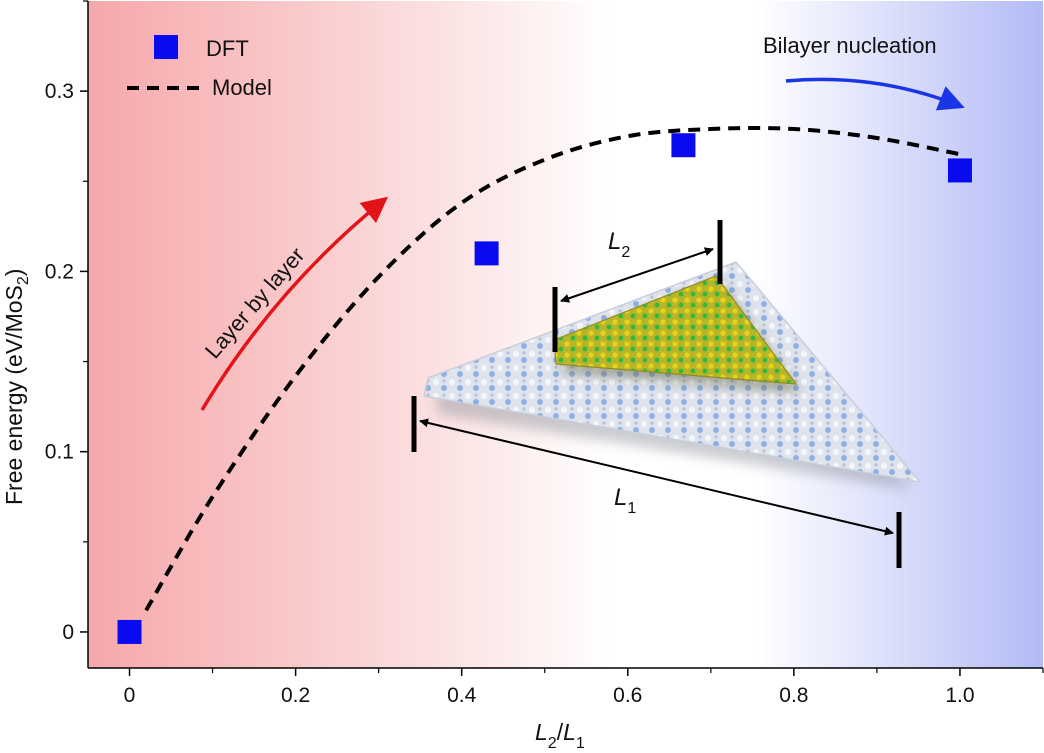  I want to click on y-tick-label: 0.1, so click(59, 452).